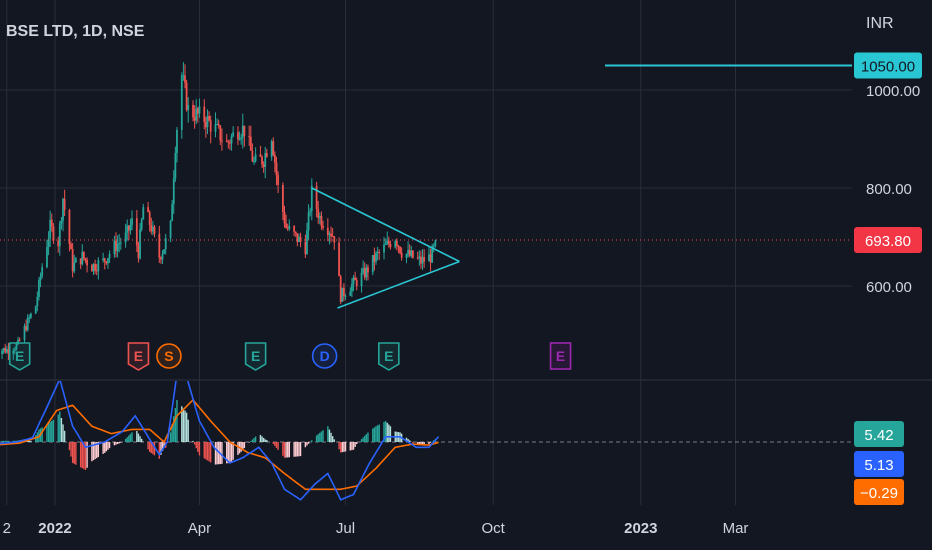 Image resolution: width=932 pixels, height=550 pixels. I want to click on time-tick-label: 2023, so click(640, 528).